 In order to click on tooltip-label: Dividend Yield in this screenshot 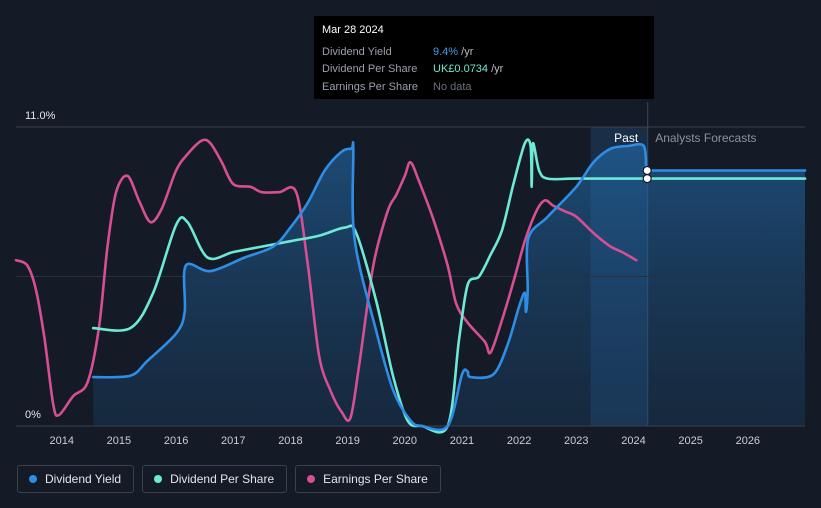, I will do `click(357, 51)`.